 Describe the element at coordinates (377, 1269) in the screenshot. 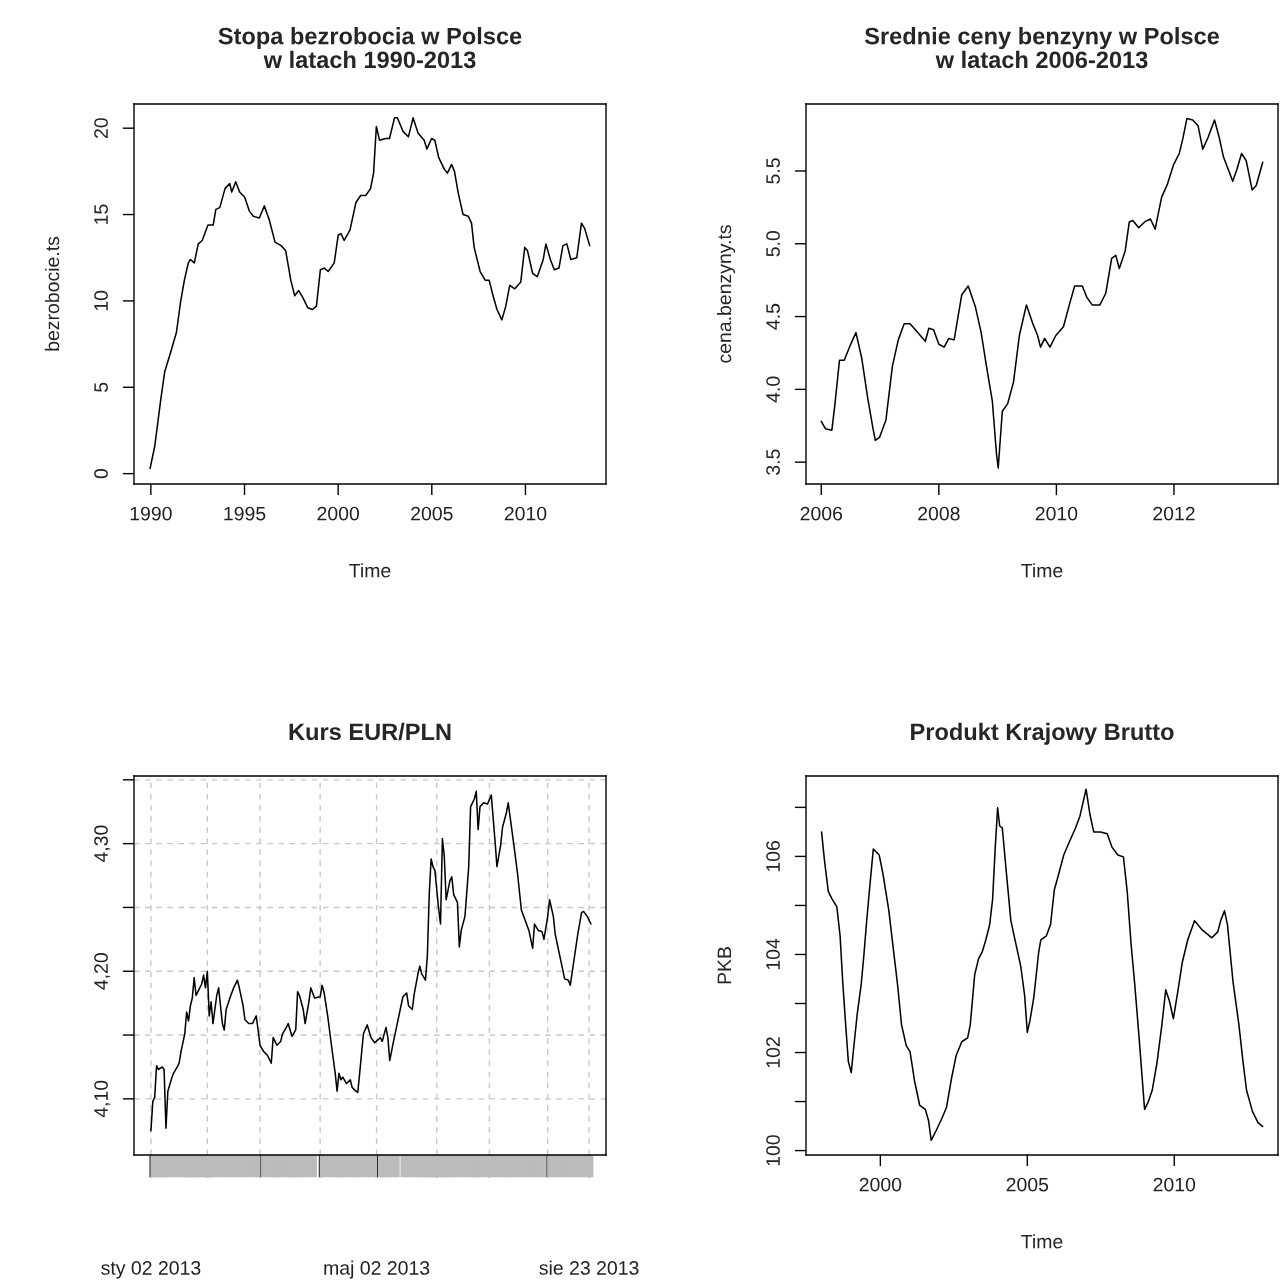

I see `x-tick-label: maj 02 2013` at that location.